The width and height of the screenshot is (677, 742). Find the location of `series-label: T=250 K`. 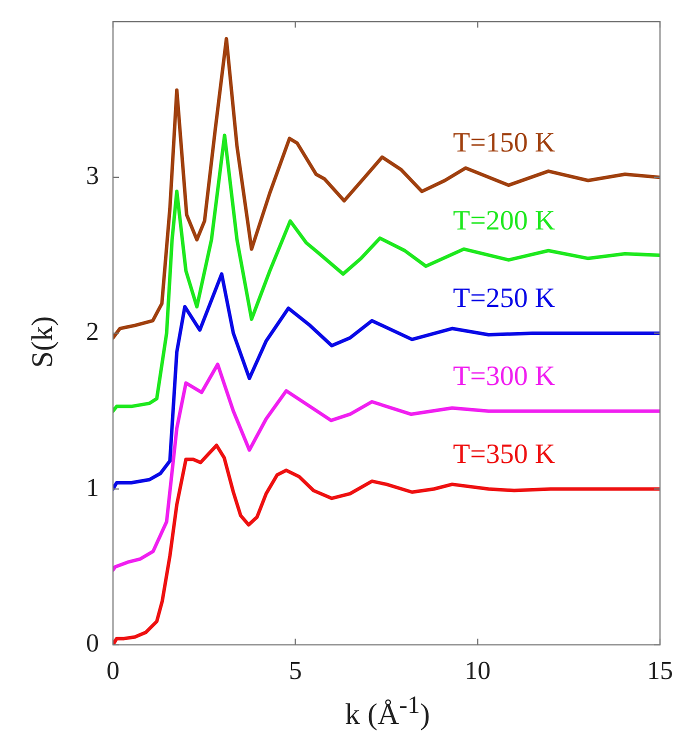

series-label: T=250 K is located at coordinates (504, 298).